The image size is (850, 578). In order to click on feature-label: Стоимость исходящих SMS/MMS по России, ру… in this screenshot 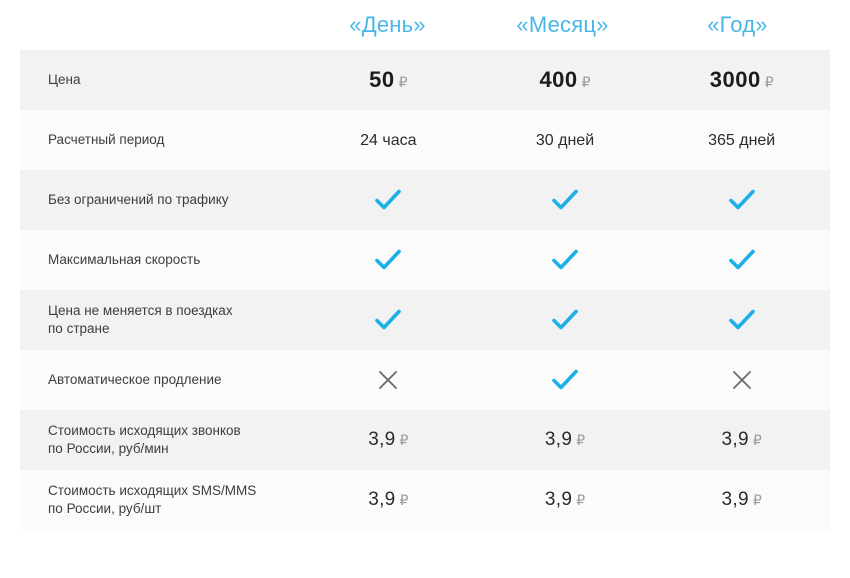, I will do `click(152, 499)`.